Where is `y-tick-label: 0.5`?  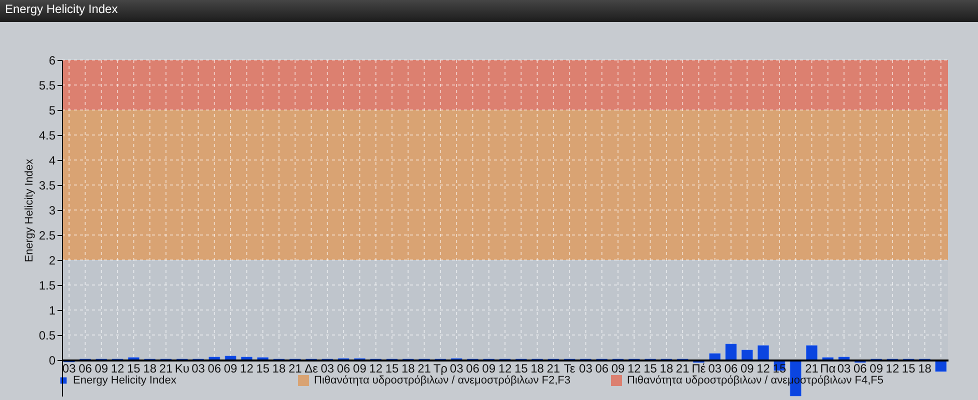 y-tick-label: 0.5 is located at coordinates (47, 335).